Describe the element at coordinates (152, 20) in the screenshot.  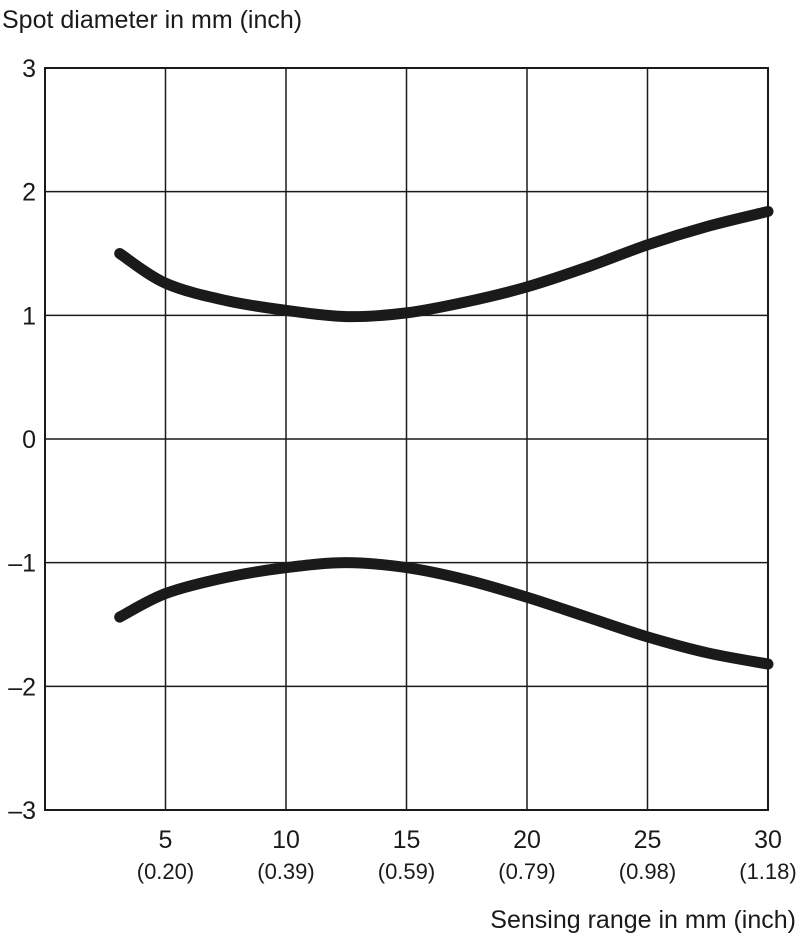
I see `y-axis-title: Spot diameter in mm (inch)` at that location.